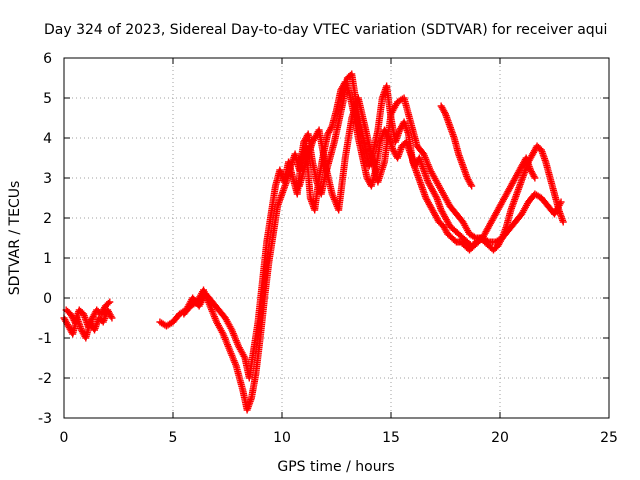 Image resolution: width=640 pixels, height=480 pixels. I want to click on x-axis-label: GPS time / hours, so click(335, 467).